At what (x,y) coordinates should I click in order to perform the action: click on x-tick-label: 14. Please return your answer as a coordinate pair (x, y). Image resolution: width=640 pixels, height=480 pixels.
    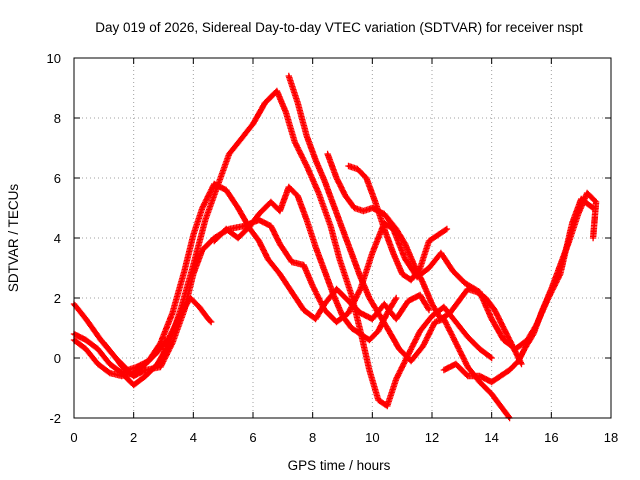
    Looking at the image, I should click on (491, 437).